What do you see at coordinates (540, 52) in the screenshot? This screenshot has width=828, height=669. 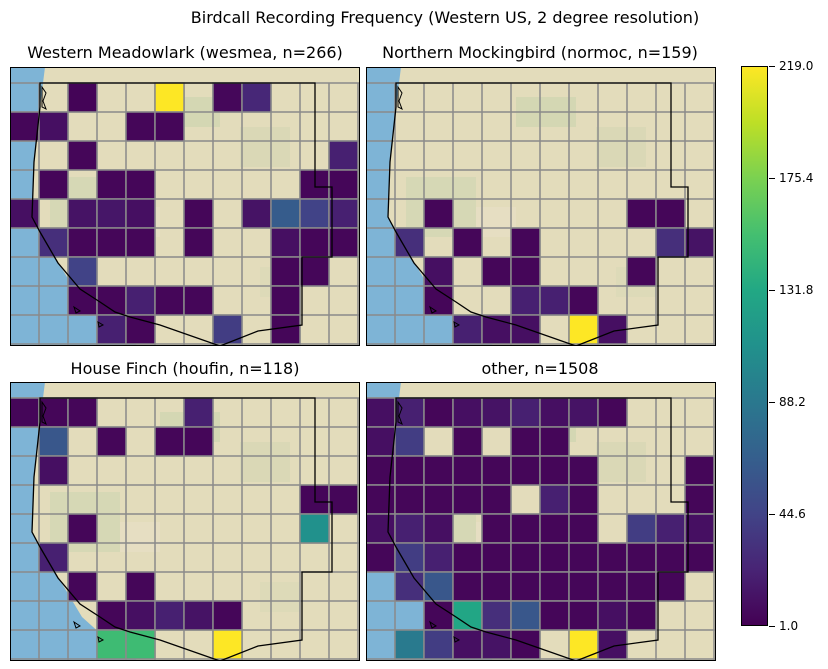 I see `panel-title-normoc: Northern Mockingbird (normoc, n=159)` at bounding box center [540, 52].